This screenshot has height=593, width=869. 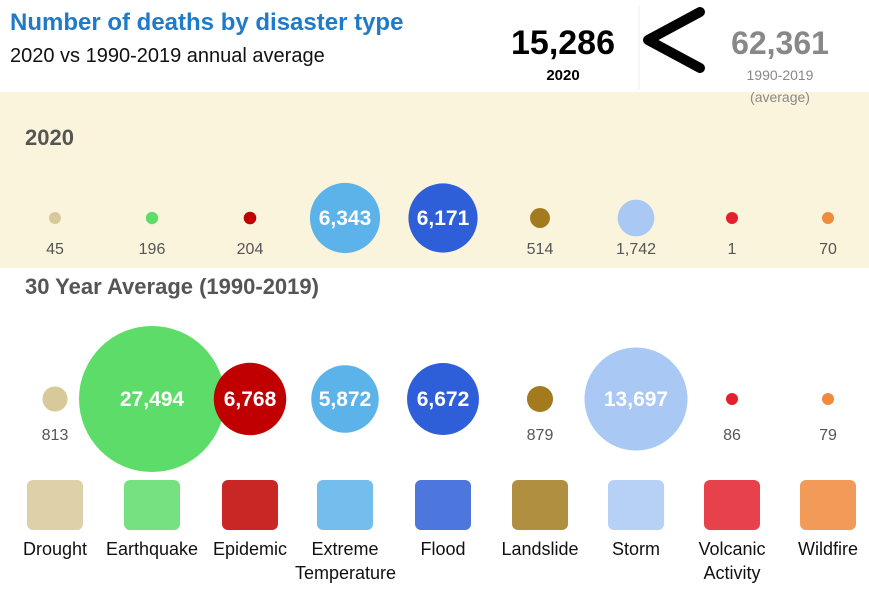 I want to click on value-label: 6,171, so click(x=443, y=218).